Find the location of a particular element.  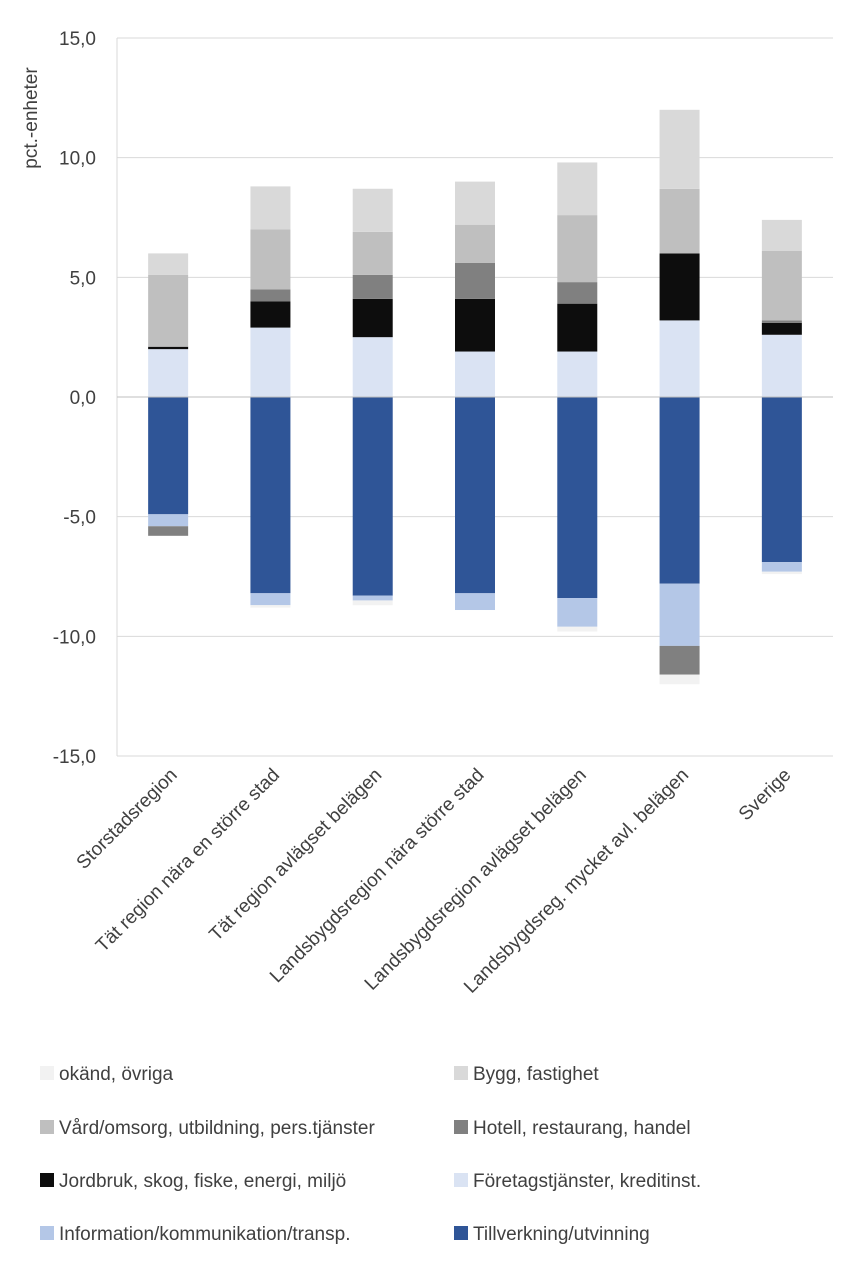

legend-label: okänd, övriga is located at coordinates (116, 1074).